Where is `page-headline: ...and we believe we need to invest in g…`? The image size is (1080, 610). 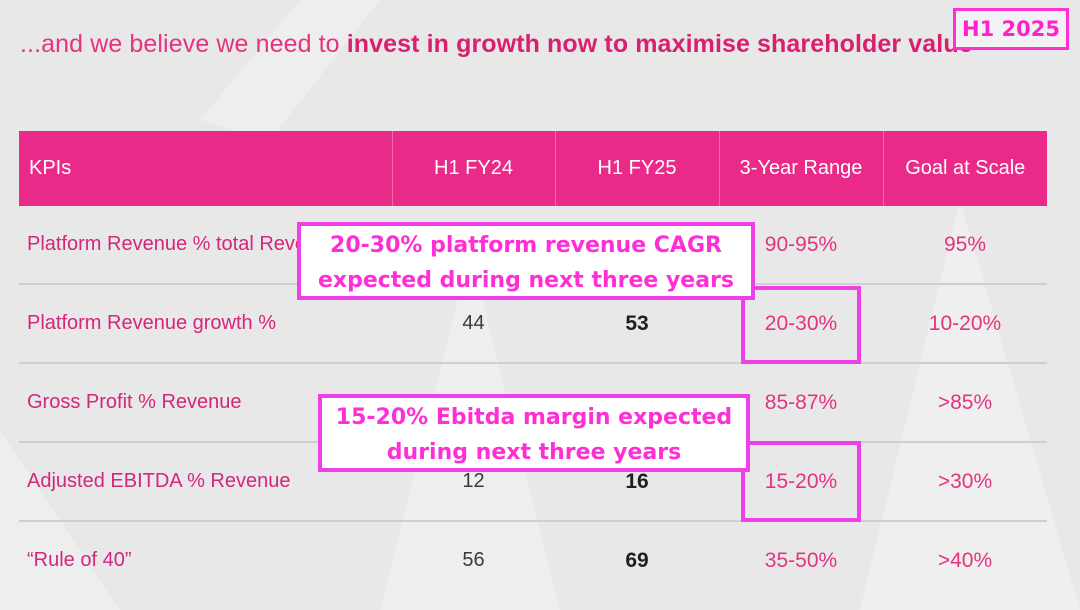 page-headline: ...and we believe we need to invest in g… is located at coordinates (540, 44).